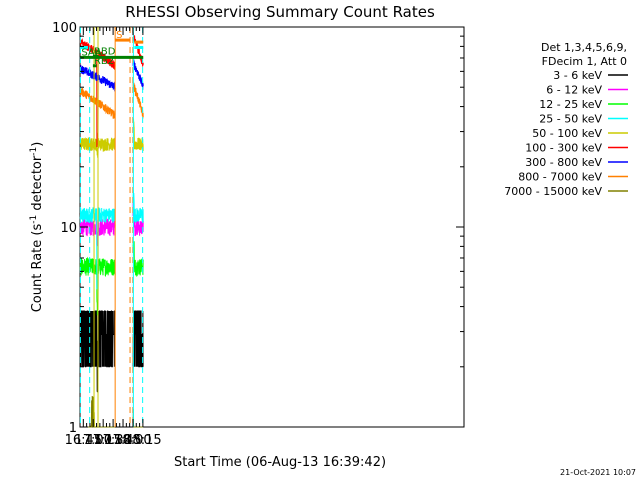 The image size is (640, 480). I want to click on timestamp: 21-Oct-2021 10:07, so click(598, 472).